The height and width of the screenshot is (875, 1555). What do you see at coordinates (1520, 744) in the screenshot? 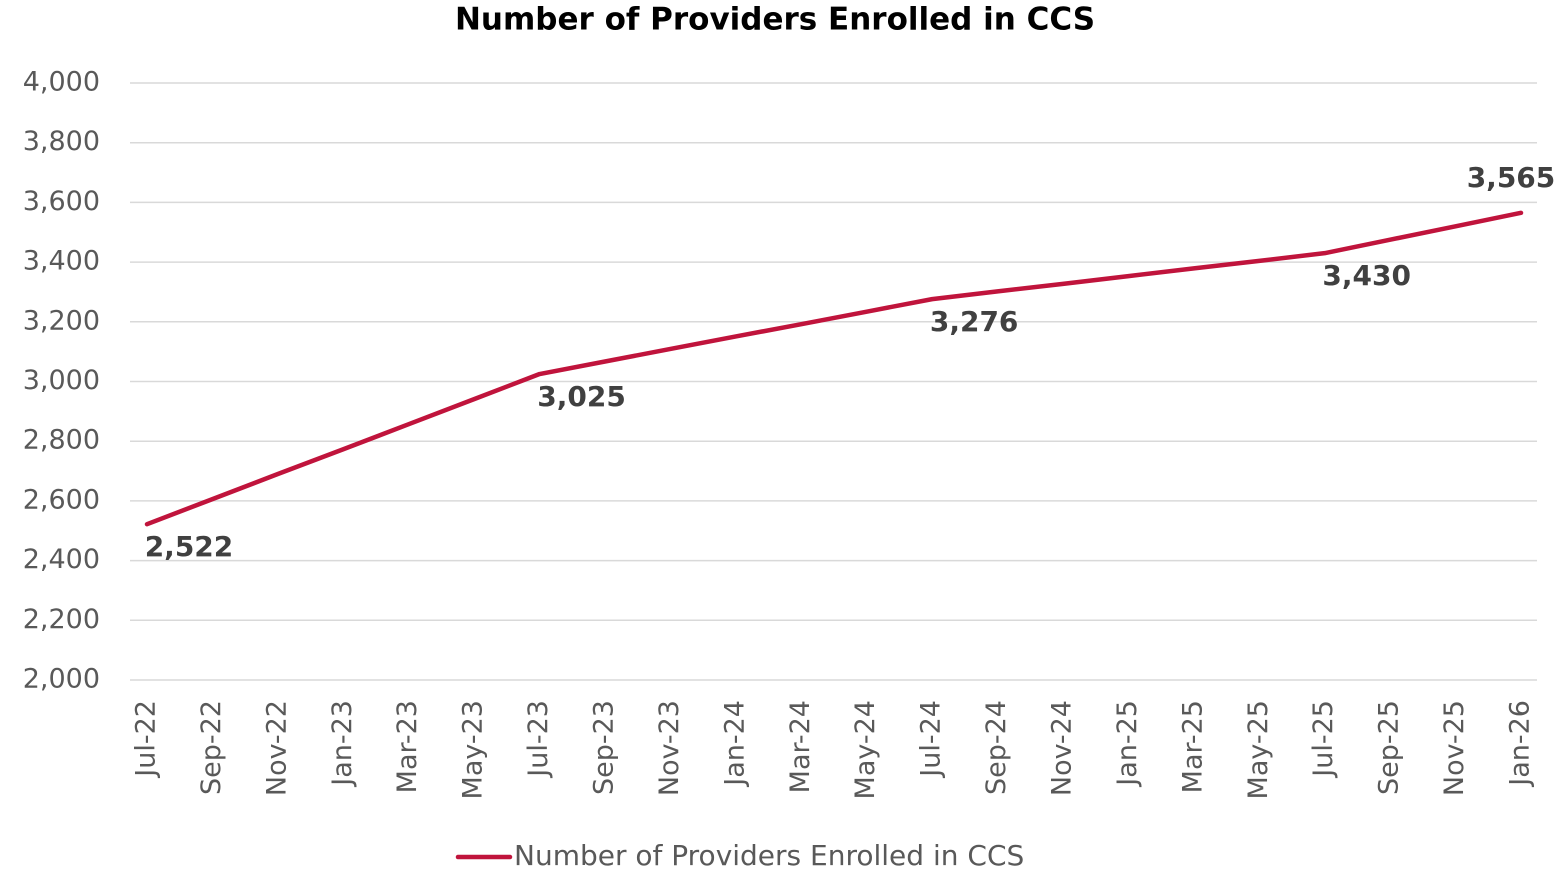
I see `x-tick-label: Jan-26` at bounding box center [1520, 744].